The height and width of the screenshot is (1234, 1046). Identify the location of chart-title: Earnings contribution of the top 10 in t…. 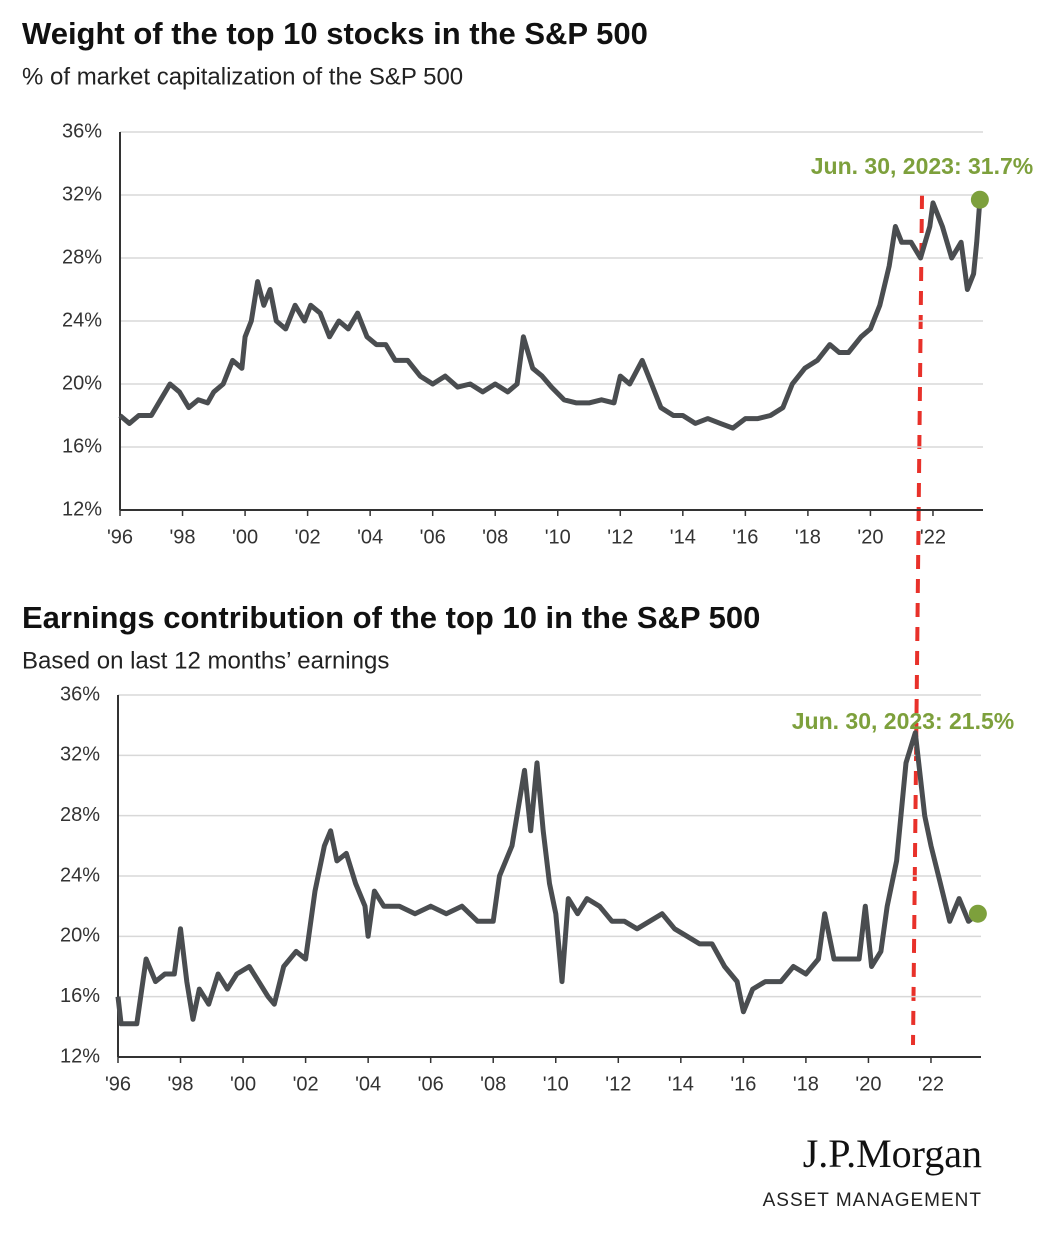
(391, 617).